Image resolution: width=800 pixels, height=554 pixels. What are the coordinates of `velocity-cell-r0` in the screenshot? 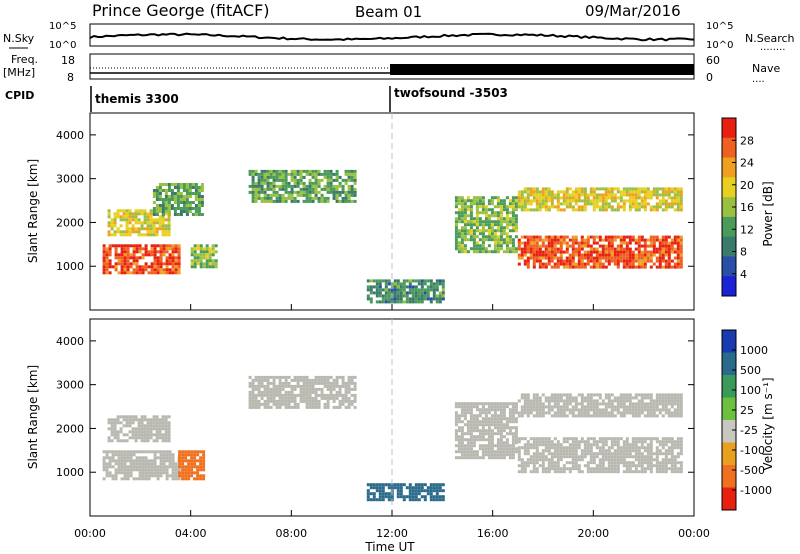 It's located at (146, 473).